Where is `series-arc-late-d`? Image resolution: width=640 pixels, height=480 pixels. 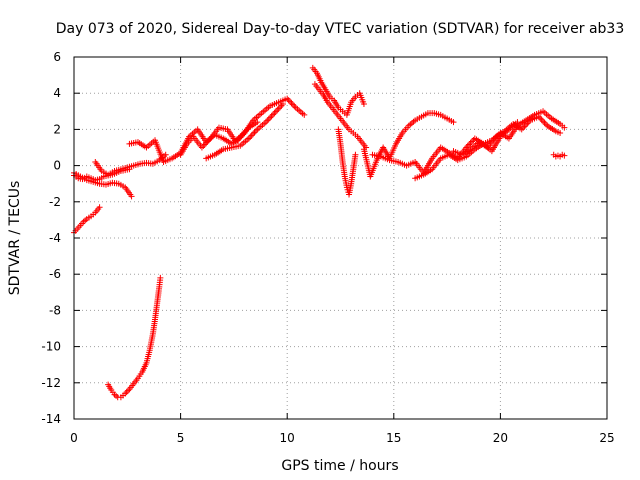 series-arc-late-d is located at coordinates (507, 135).